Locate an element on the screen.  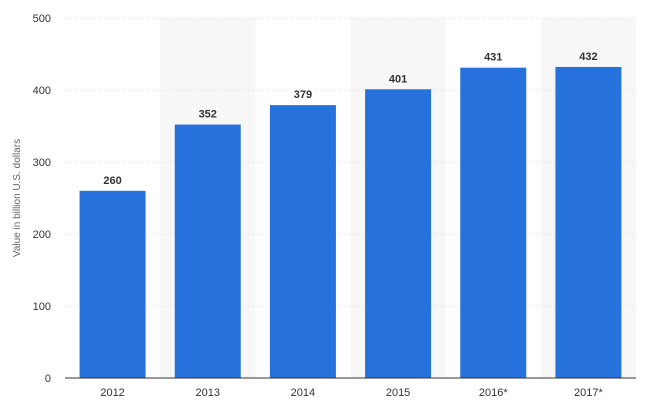
x-tick-label: 2014 is located at coordinates (303, 393).